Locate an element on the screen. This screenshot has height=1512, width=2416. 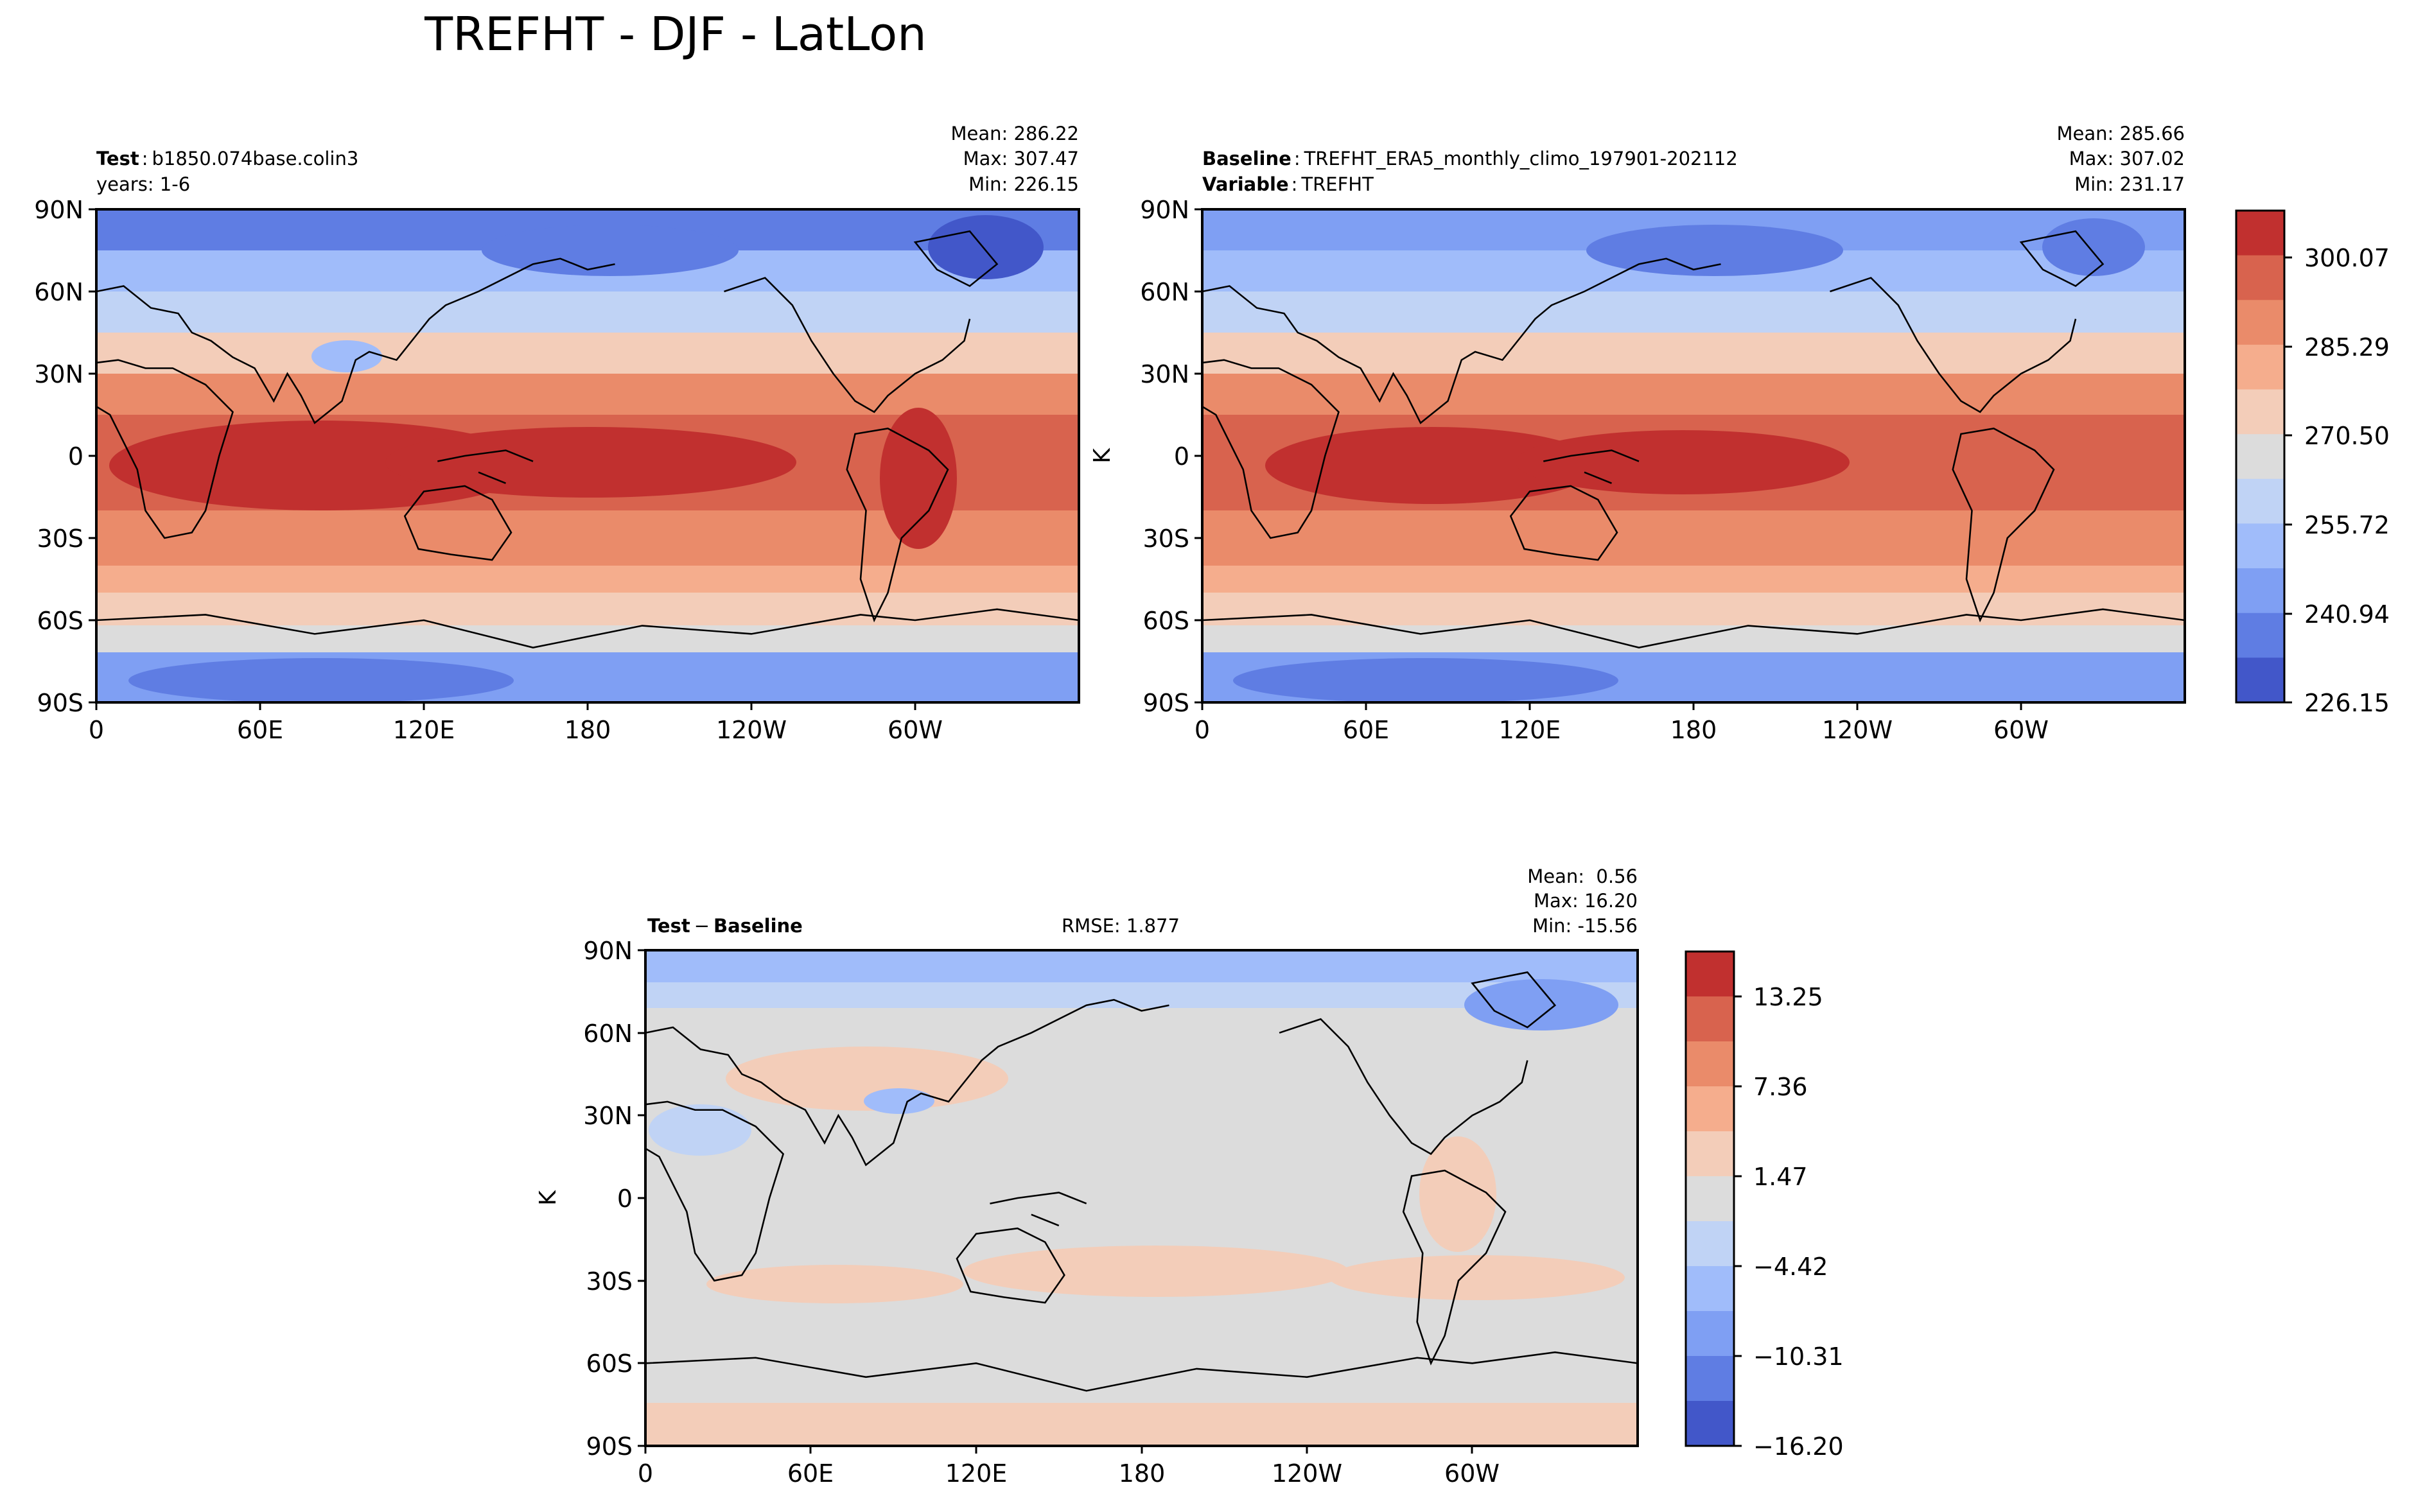
colorbar-difference-frame is located at coordinates (1710, 1198).